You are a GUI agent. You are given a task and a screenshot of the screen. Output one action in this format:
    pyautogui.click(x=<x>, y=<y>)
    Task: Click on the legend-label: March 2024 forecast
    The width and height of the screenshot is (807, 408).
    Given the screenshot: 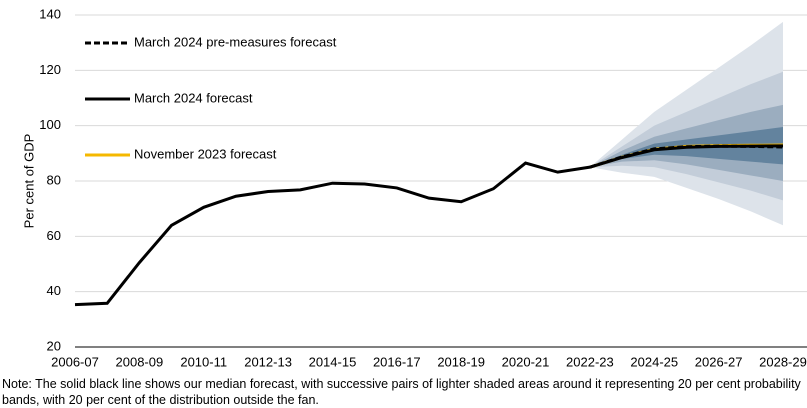 What is the action you would take?
    pyautogui.click(x=193, y=97)
    